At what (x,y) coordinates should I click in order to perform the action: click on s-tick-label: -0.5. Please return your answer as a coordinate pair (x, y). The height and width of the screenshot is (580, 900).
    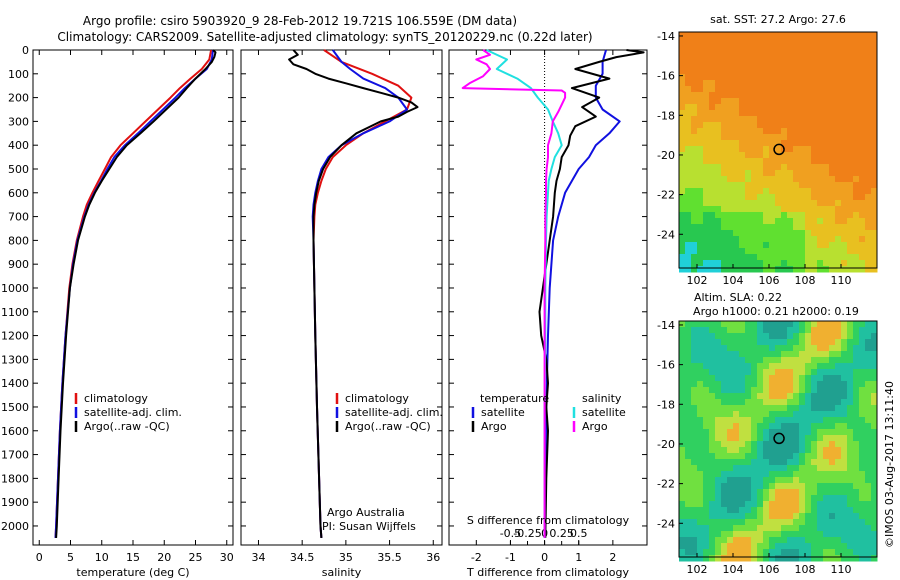
    Looking at the image, I should click on (510, 533).